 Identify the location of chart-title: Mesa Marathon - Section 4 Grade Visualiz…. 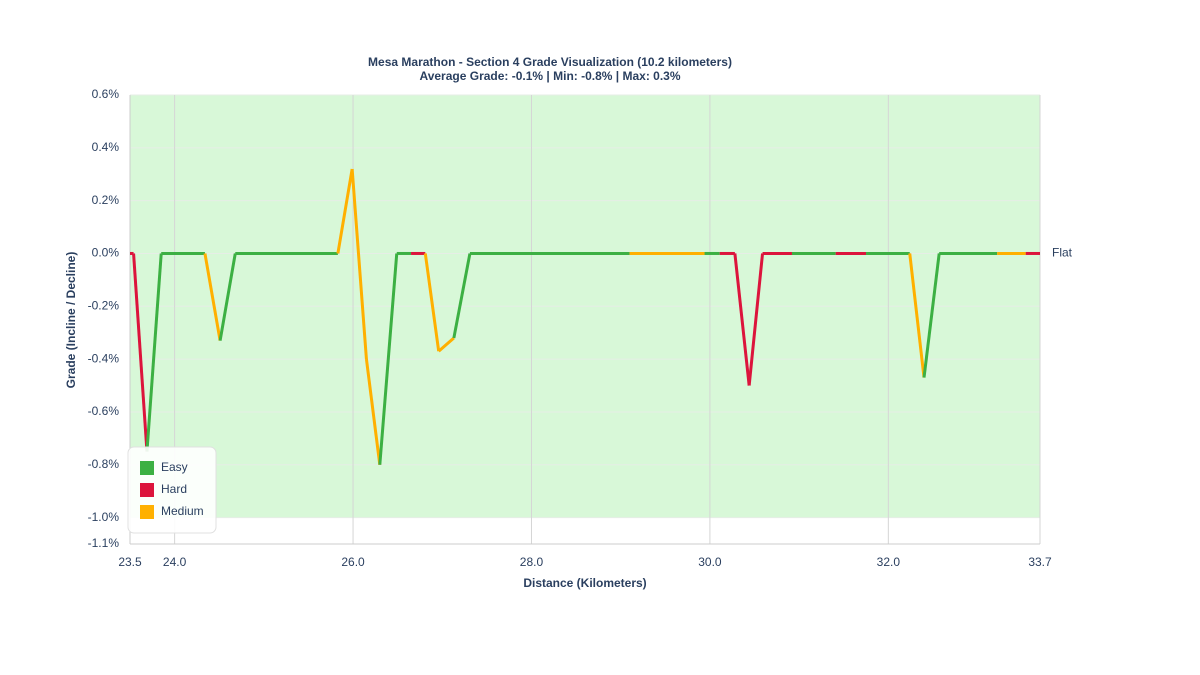
(550, 62).